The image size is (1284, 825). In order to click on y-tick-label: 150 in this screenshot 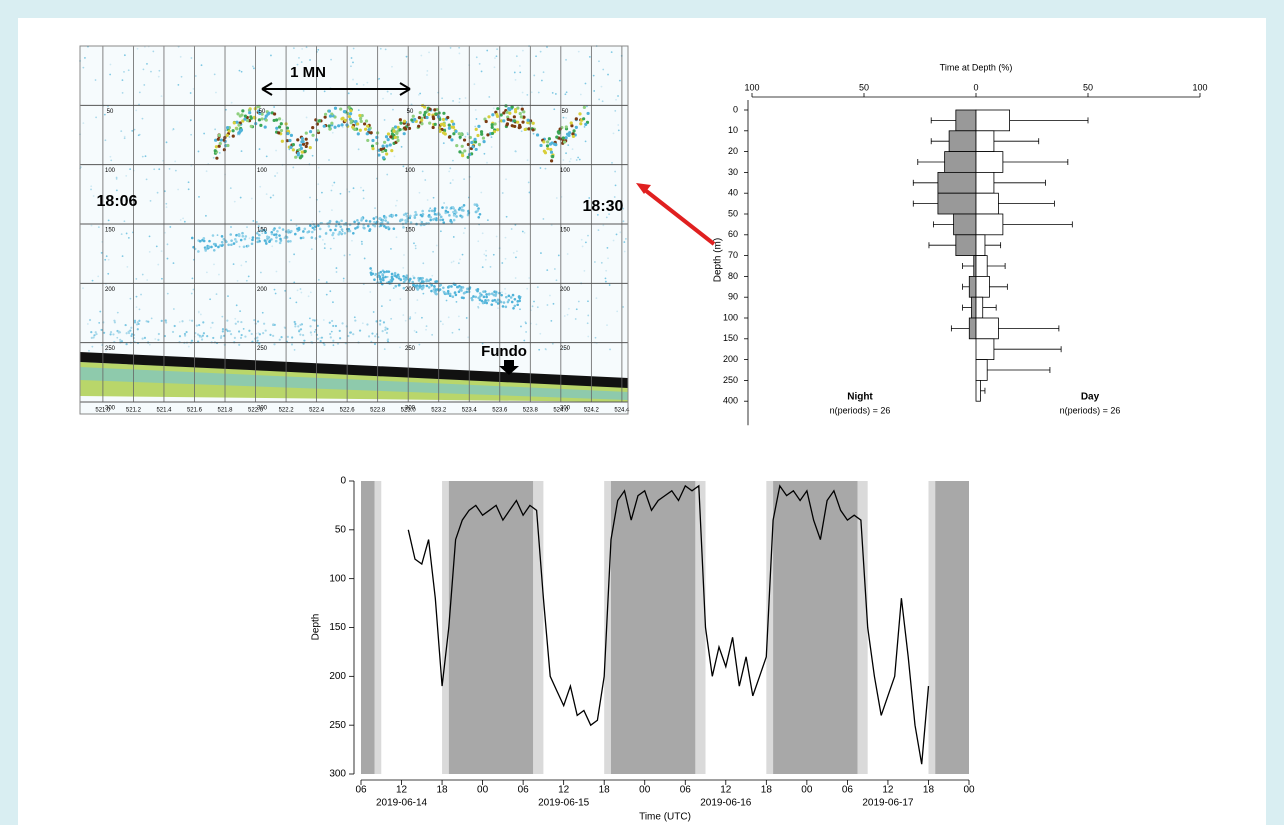, I will do `click(730, 338)`.